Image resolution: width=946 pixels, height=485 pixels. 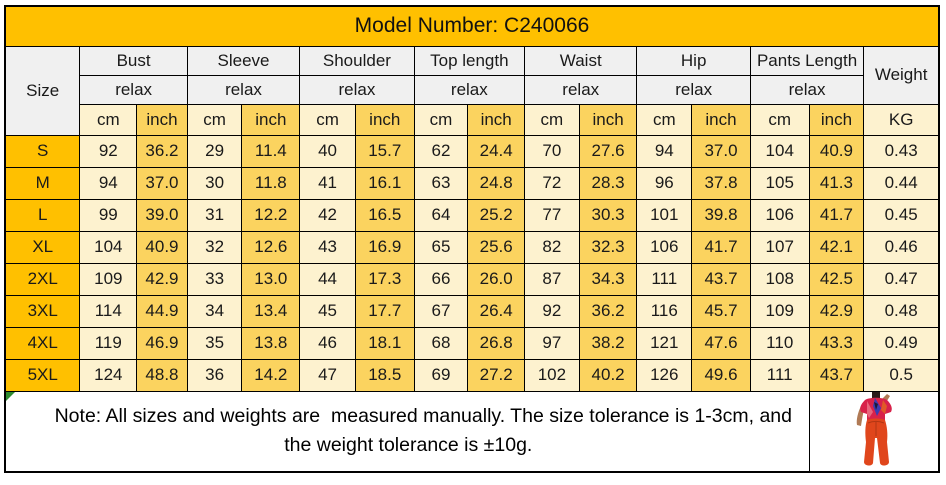 What do you see at coordinates (42, 151) in the screenshot?
I see `size-cell: S` at bounding box center [42, 151].